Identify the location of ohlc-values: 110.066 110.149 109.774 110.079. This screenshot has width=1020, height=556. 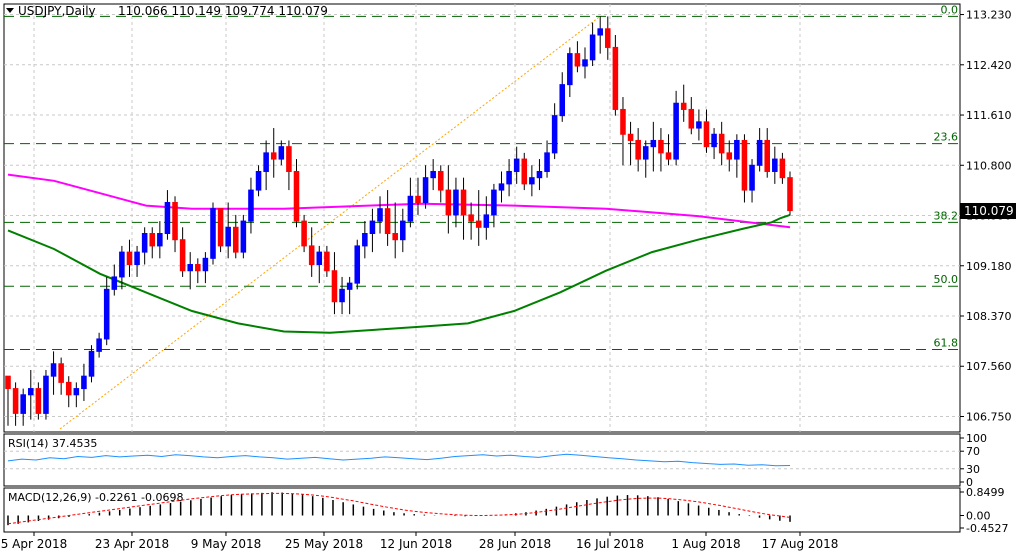
(223, 11).